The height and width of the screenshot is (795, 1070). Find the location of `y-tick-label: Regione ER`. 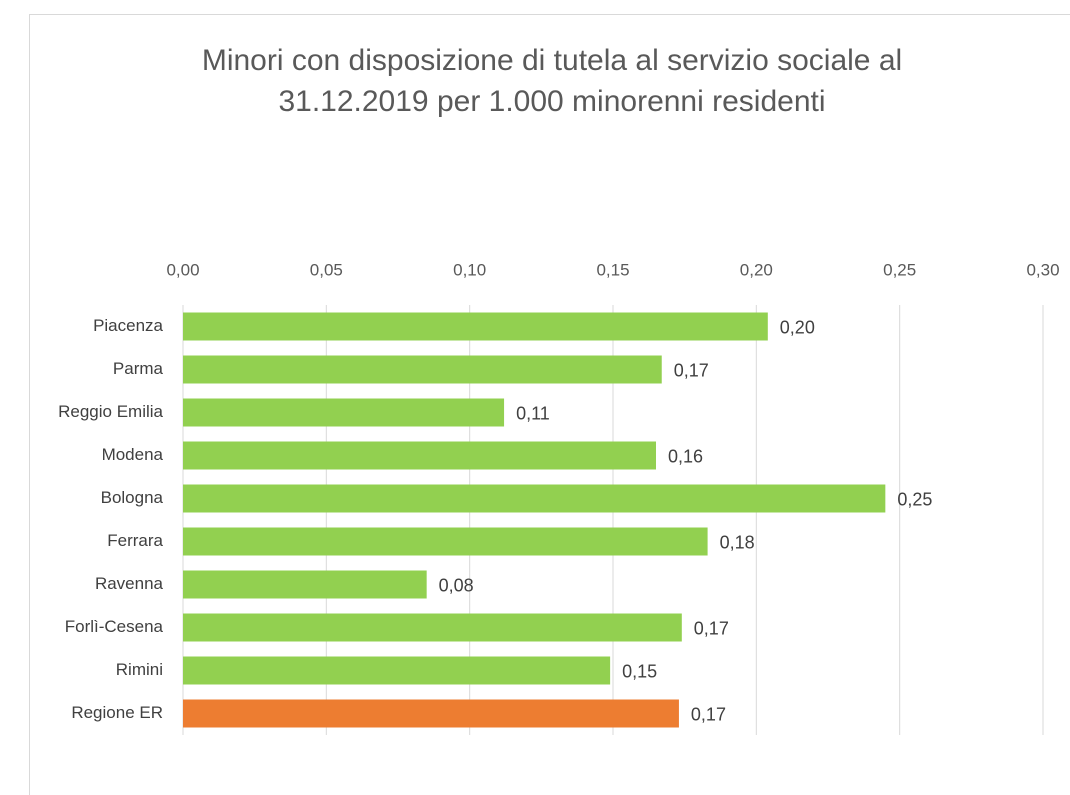

y-tick-label: Regione ER is located at coordinates (117, 712).